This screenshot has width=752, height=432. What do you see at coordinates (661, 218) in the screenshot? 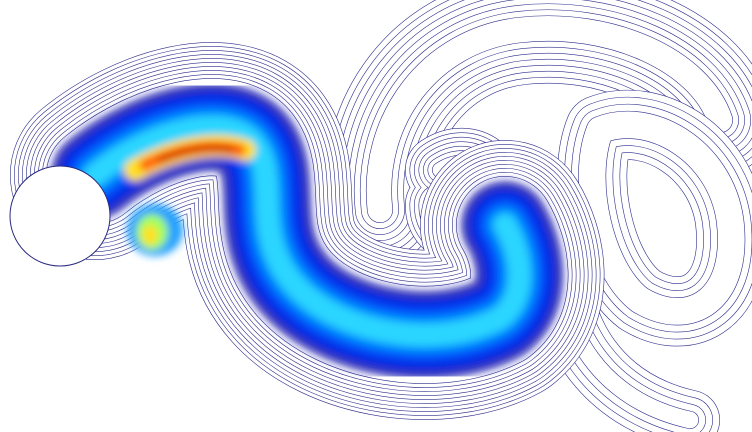
I see `contour-gap` at bounding box center [661, 218].